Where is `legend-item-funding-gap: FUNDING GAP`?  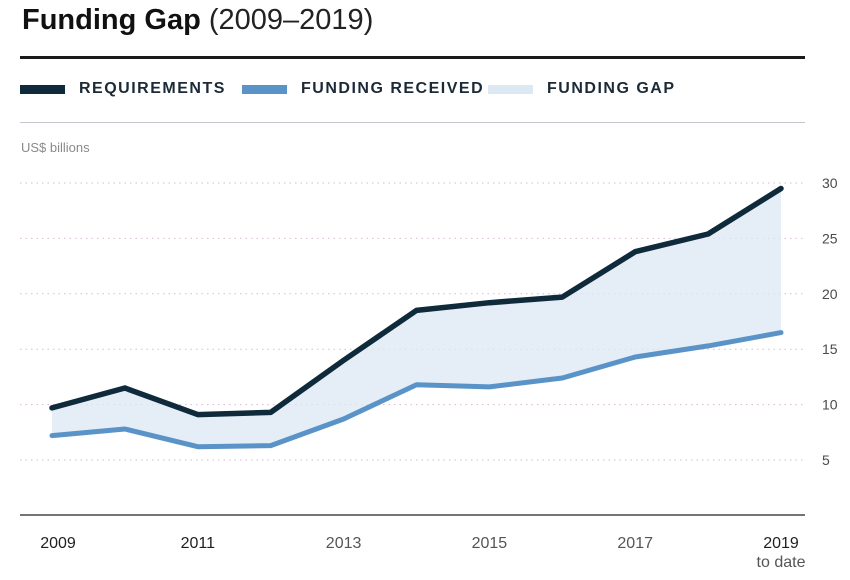
legend-item-funding-gap: FUNDING GAP is located at coordinates (582, 89).